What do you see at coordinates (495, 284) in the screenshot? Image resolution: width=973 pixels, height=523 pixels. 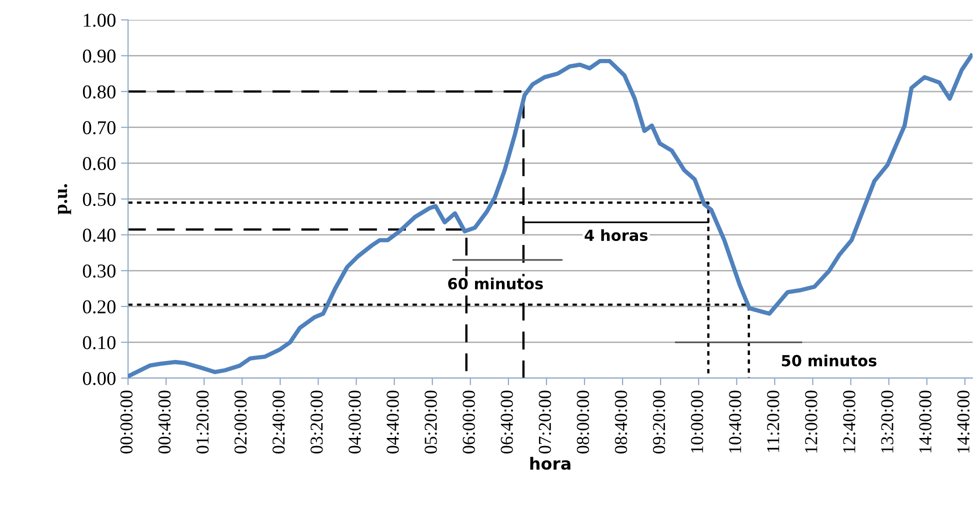 I see `annotation: 60 minutos` at bounding box center [495, 284].